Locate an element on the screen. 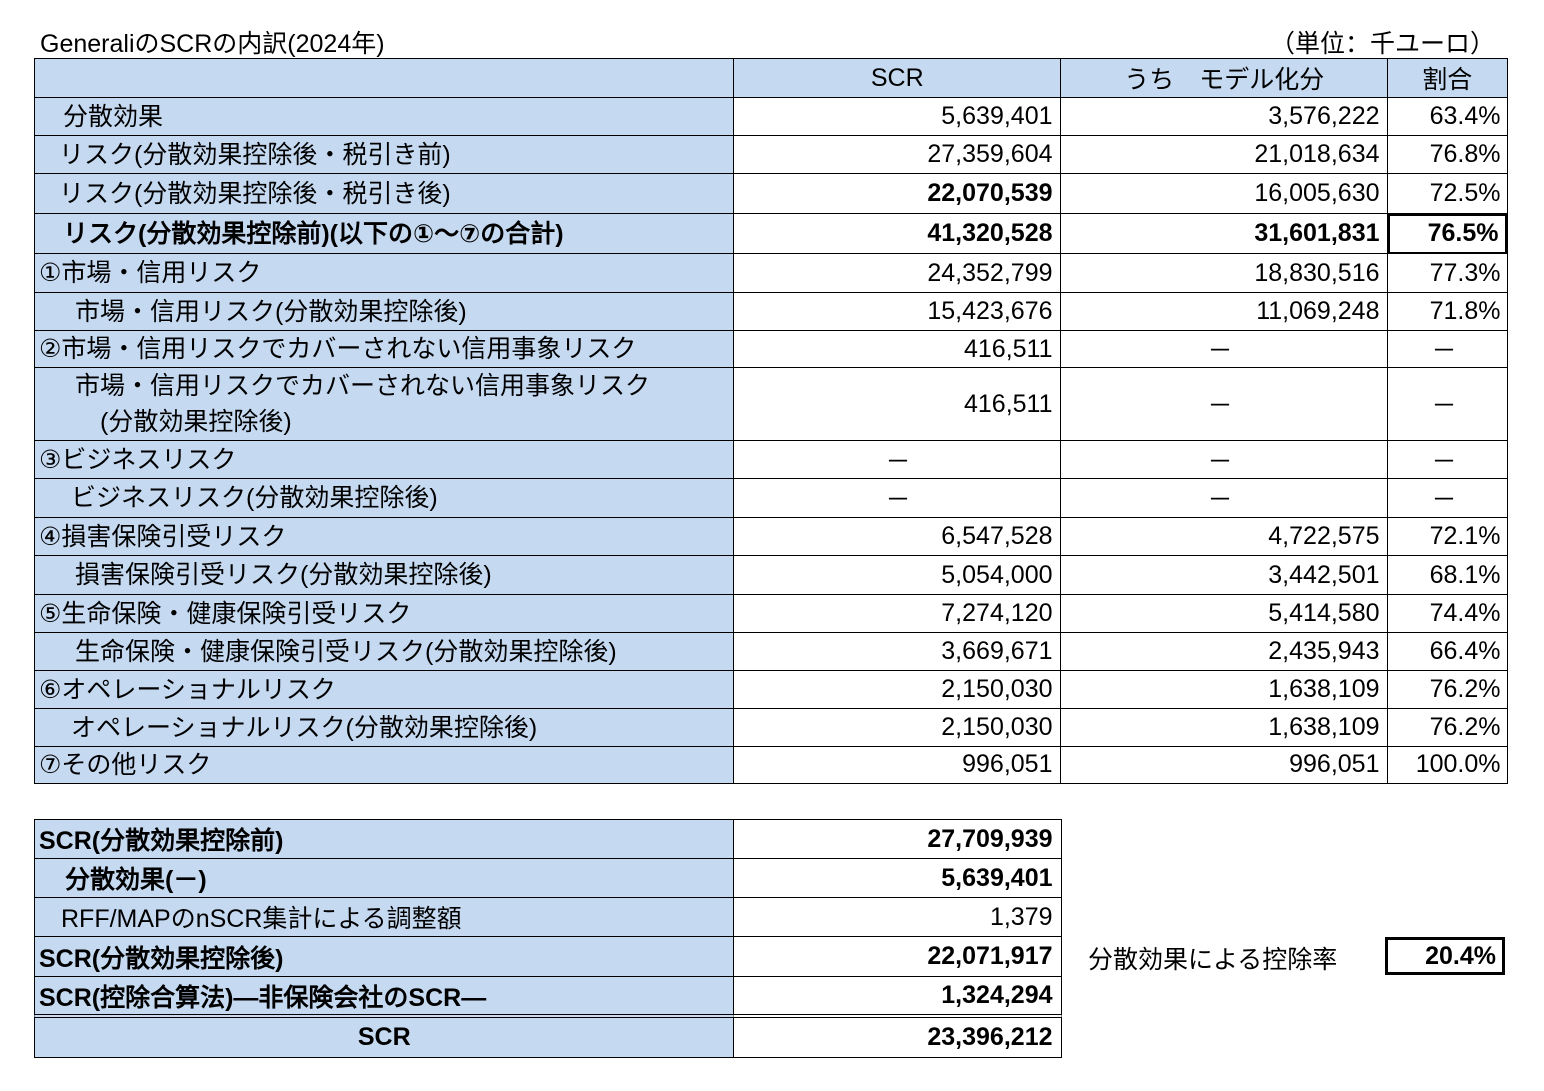  row-ratio-value: 66.4% is located at coordinates (1447, 652).